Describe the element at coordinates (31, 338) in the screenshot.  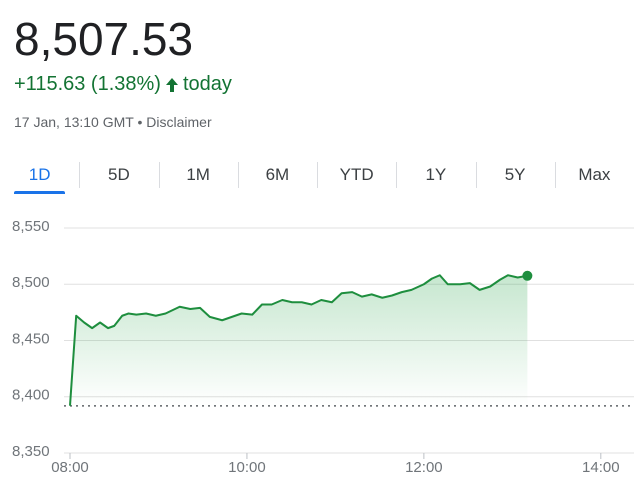
I see `y-tick-label: 8,450` at that location.